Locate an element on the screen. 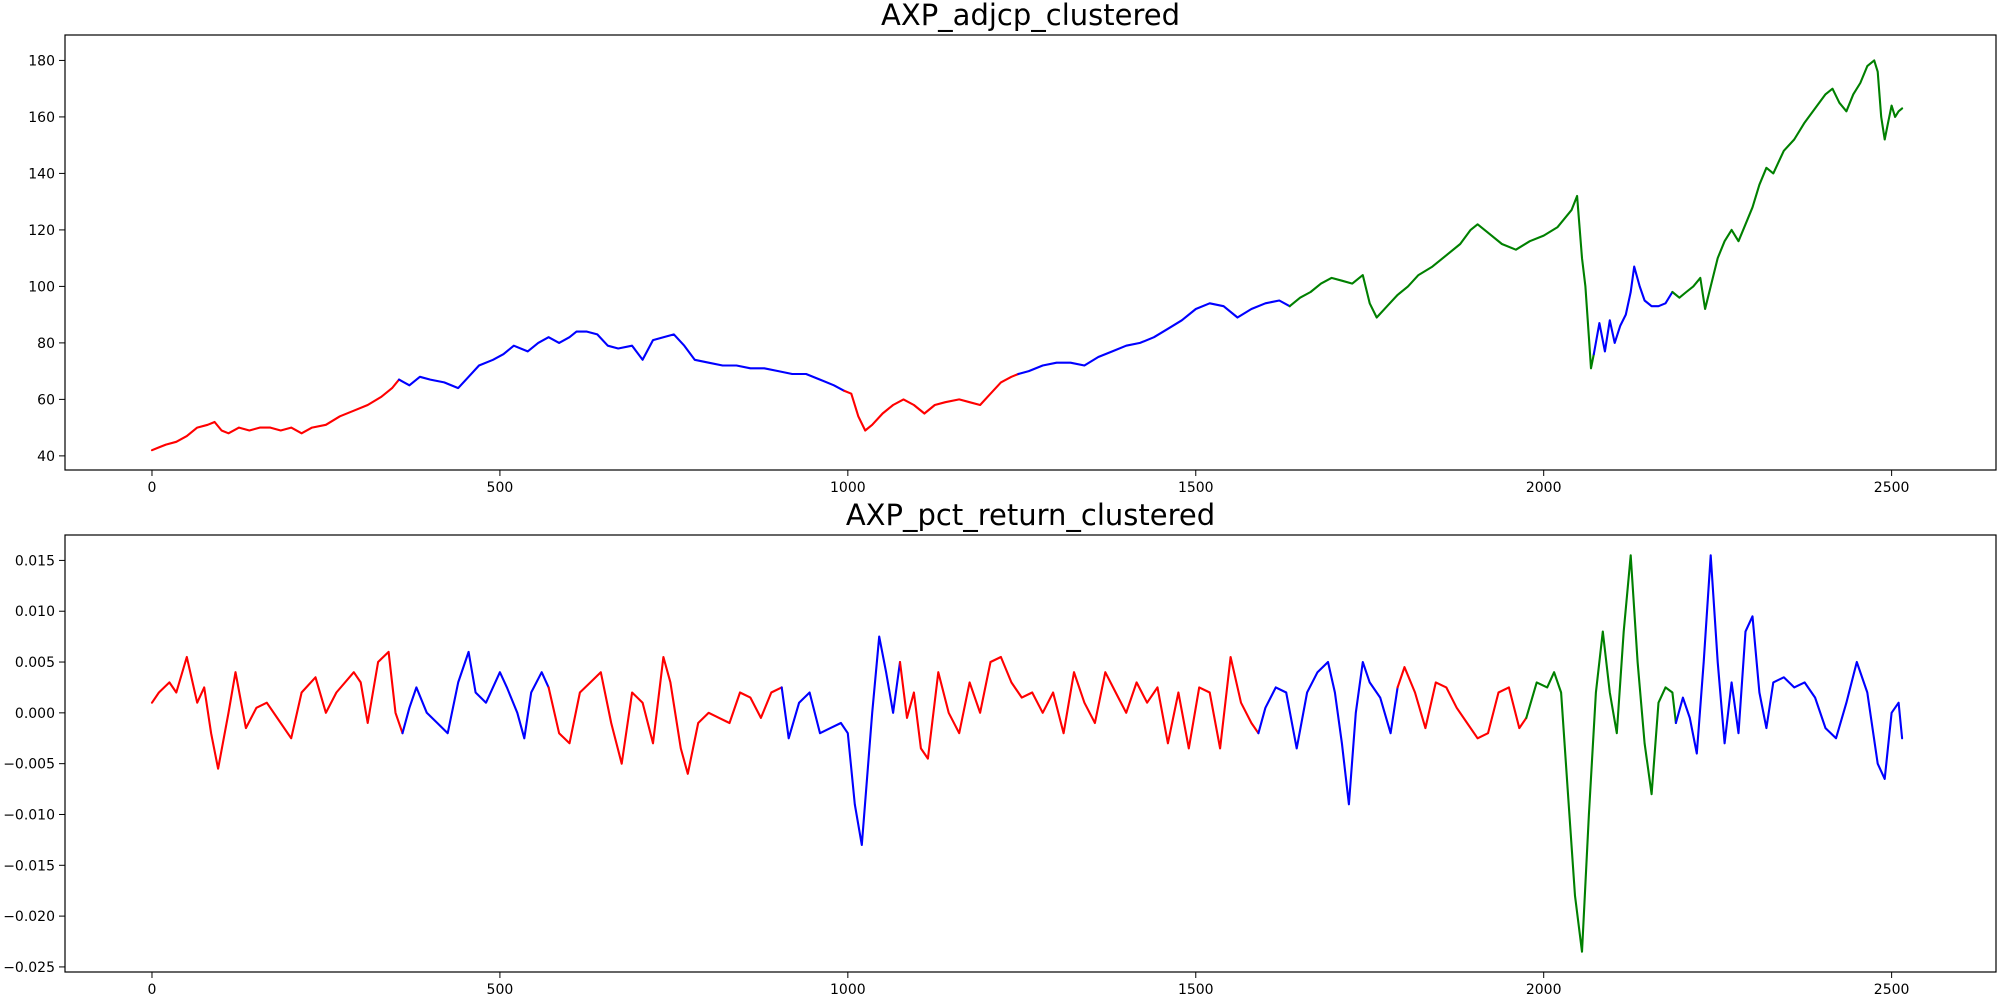  y-tick-label: 0.010 is located at coordinates (35, 612).